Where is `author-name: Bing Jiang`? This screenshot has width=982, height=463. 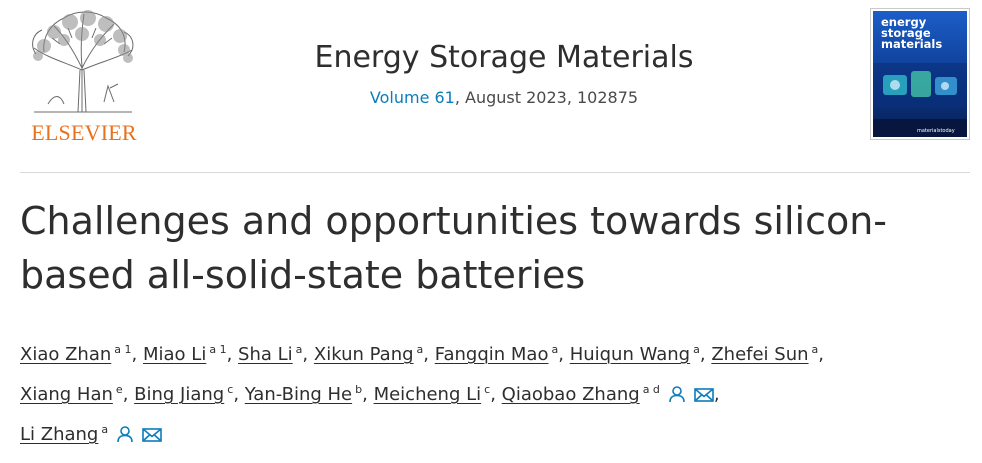
author-name: Bing Jiang is located at coordinates (179, 394).